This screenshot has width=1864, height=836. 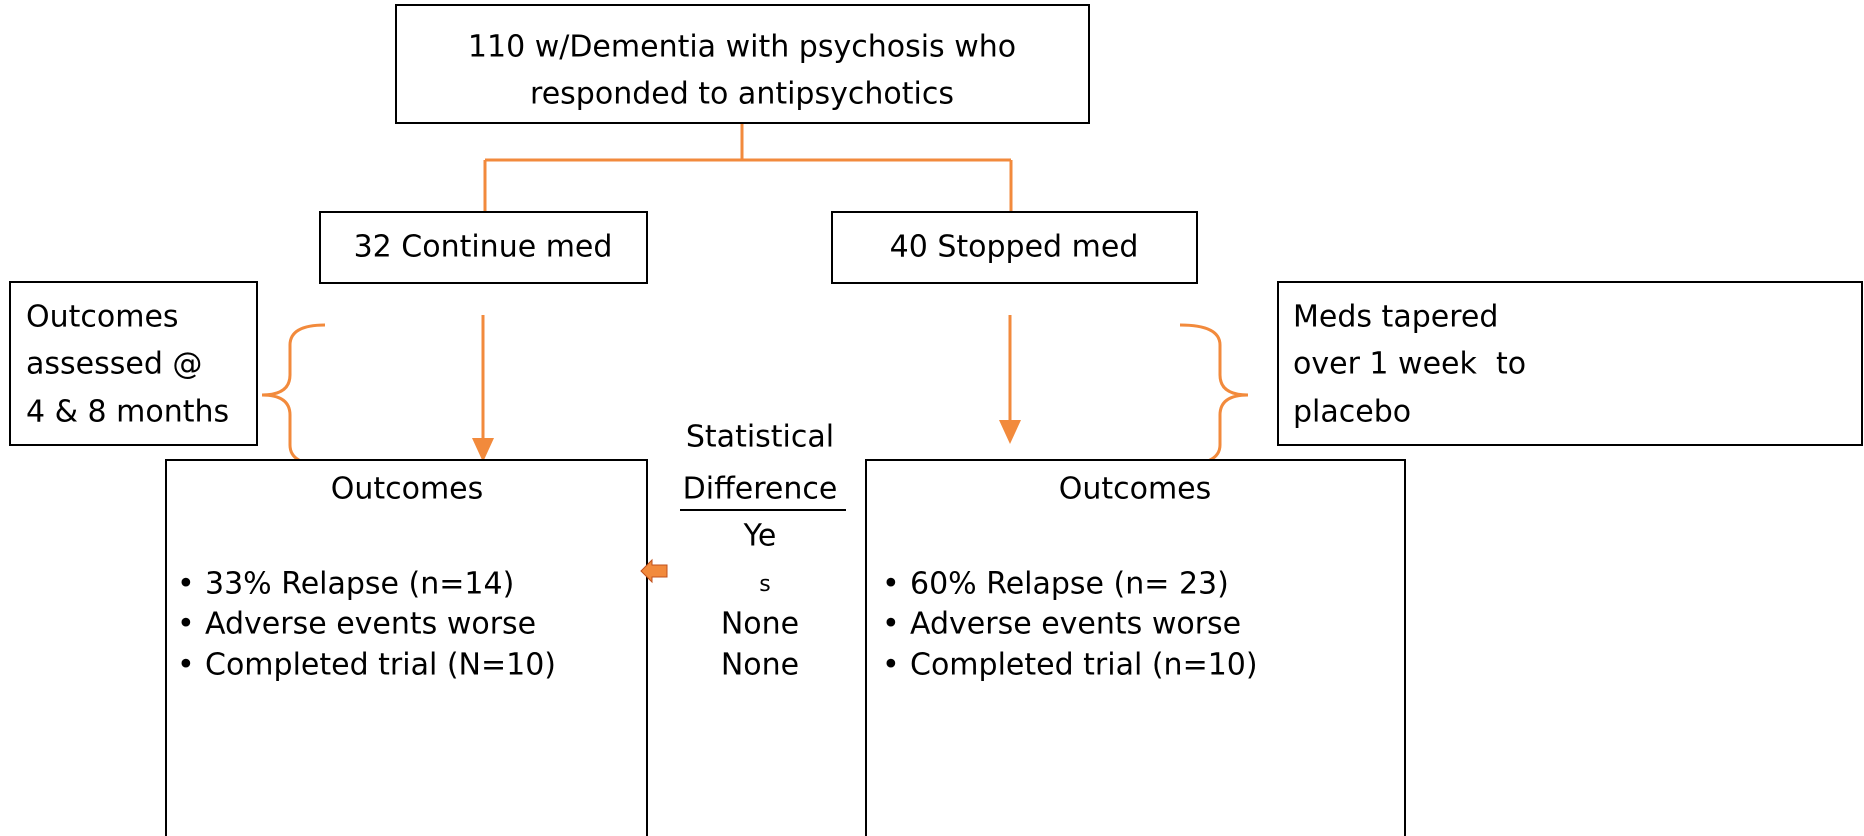 What do you see at coordinates (760, 437) in the screenshot?
I see `middle-heading: Statistical` at bounding box center [760, 437].